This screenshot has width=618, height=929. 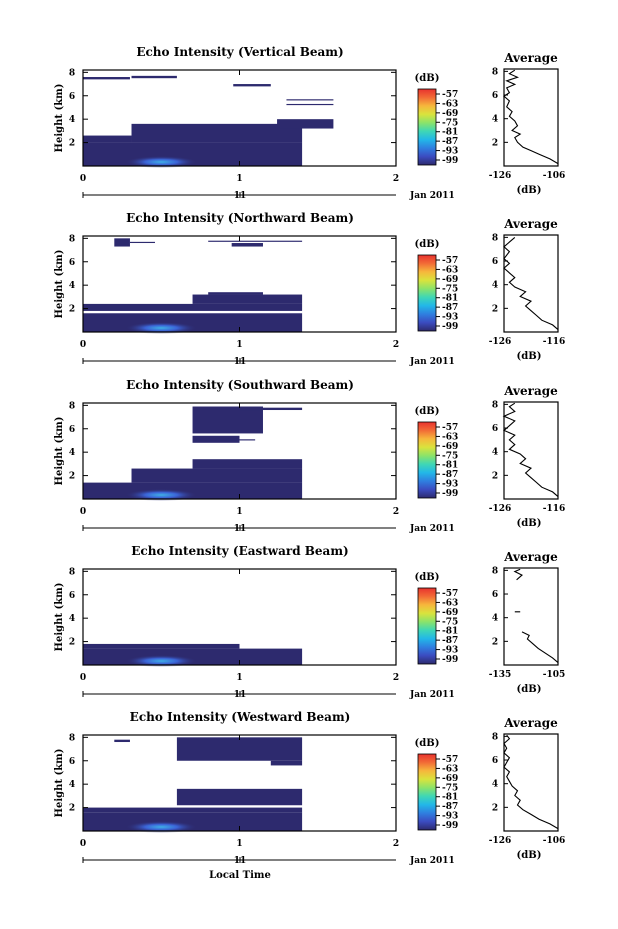 What do you see at coordinates (240, 218) in the screenshot?
I see `panel-title: Echo Intensity (Northward Beam)` at bounding box center [240, 218].